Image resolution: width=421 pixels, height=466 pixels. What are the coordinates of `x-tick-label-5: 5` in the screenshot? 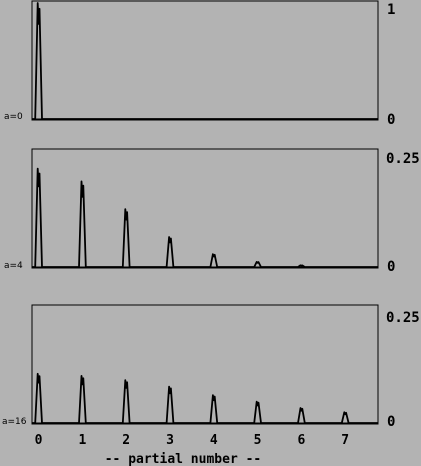 It's located at (258, 440).